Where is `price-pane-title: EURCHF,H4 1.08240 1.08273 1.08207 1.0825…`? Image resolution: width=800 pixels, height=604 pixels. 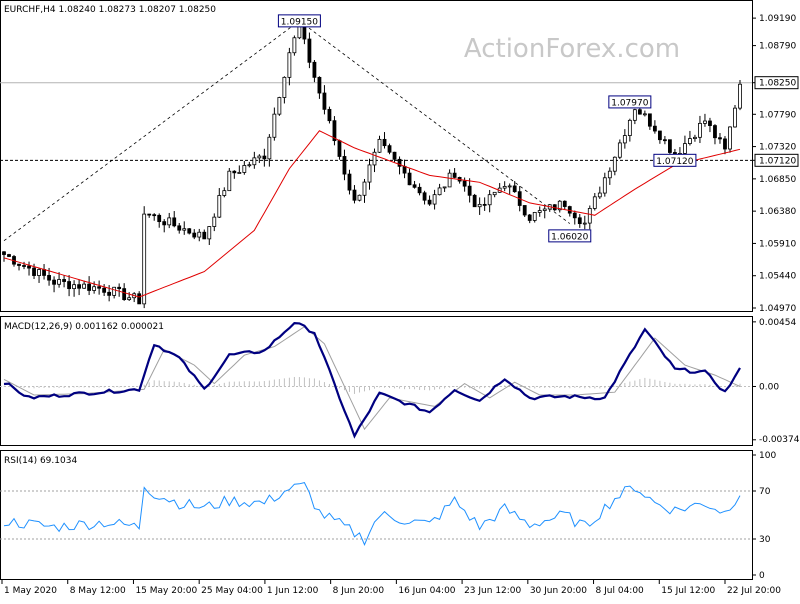
price-pane-title: EURCHF,H4 1.08240 1.08273 1.08207 1.0825… is located at coordinates (110, 10).